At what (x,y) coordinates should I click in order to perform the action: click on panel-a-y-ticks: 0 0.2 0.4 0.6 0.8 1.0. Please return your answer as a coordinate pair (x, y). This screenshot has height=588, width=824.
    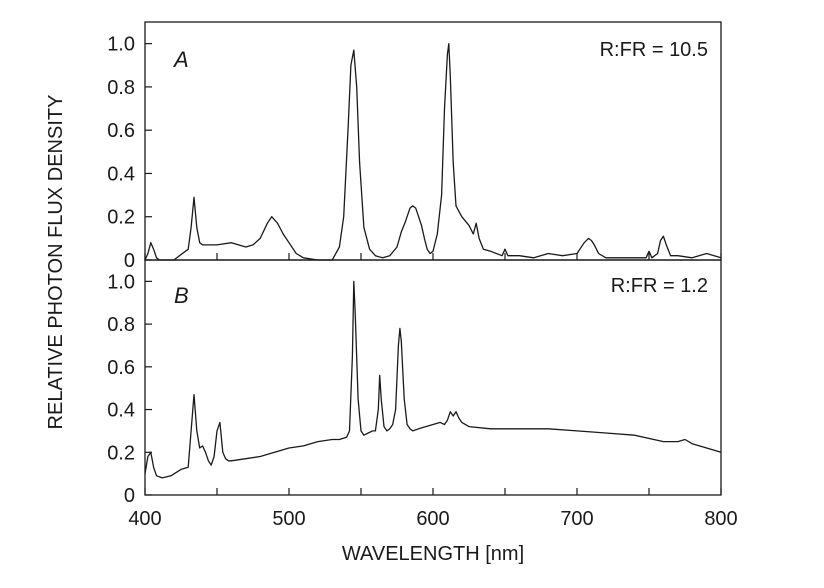
    Looking at the image, I should click on (129, 153).